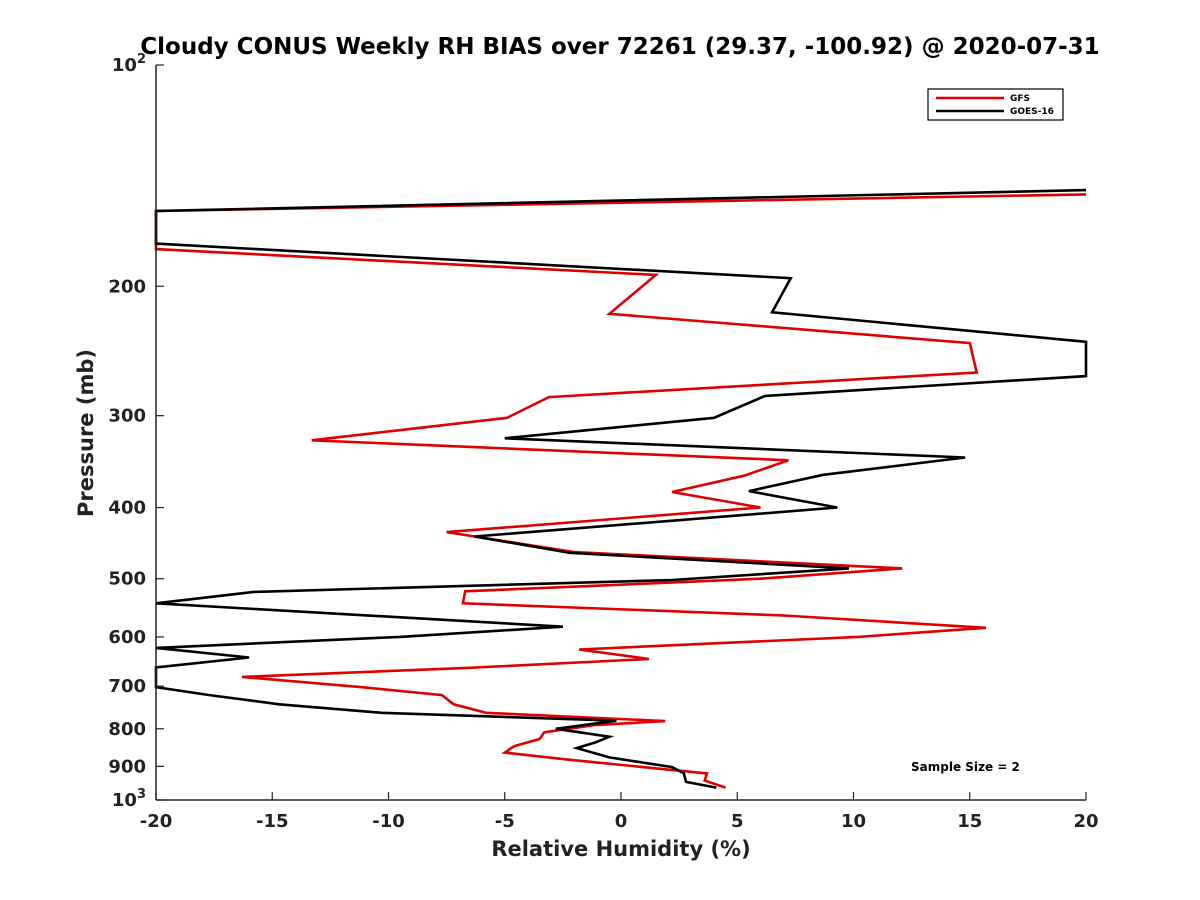 This screenshot has height=900, width=1200. Describe the element at coordinates (127, 579) in the screenshot. I see `y-tick-label: 500` at that location.